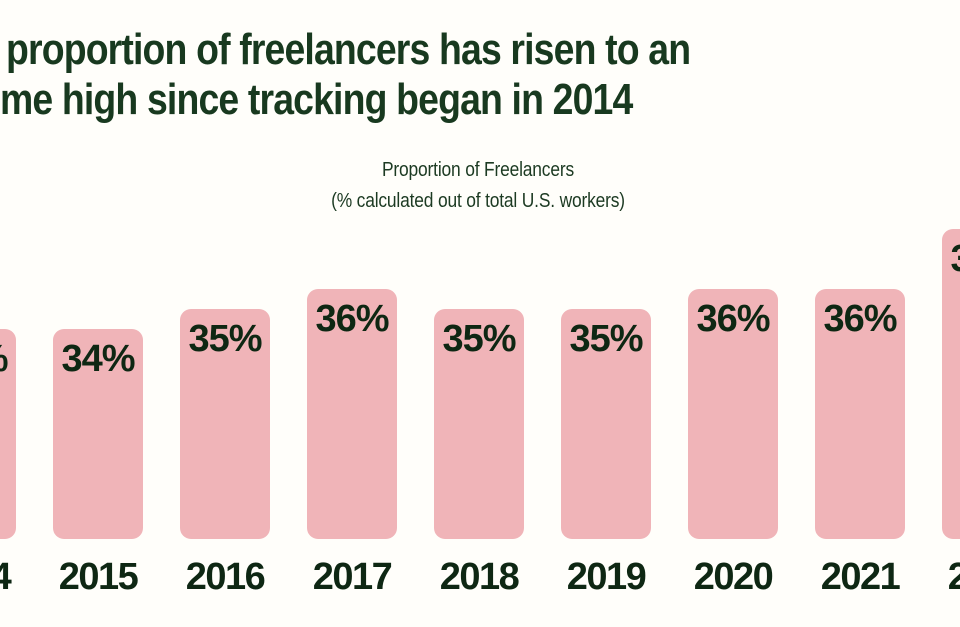 The image size is (960, 627). What do you see at coordinates (953, 577) in the screenshot?
I see `year-label-2022: 2022` at bounding box center [953, 577].